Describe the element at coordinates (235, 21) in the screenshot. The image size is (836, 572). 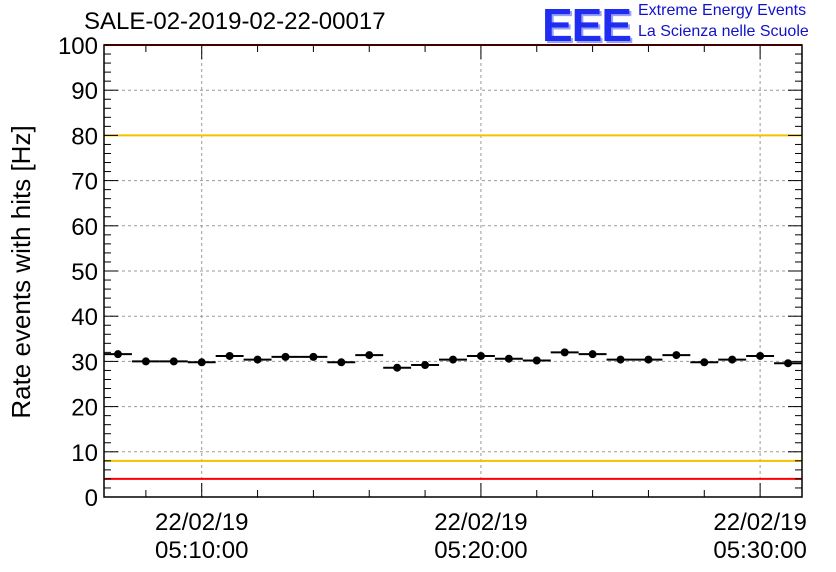
I see `chart-title: SALE-02-2019-02-22-00017` at that location.